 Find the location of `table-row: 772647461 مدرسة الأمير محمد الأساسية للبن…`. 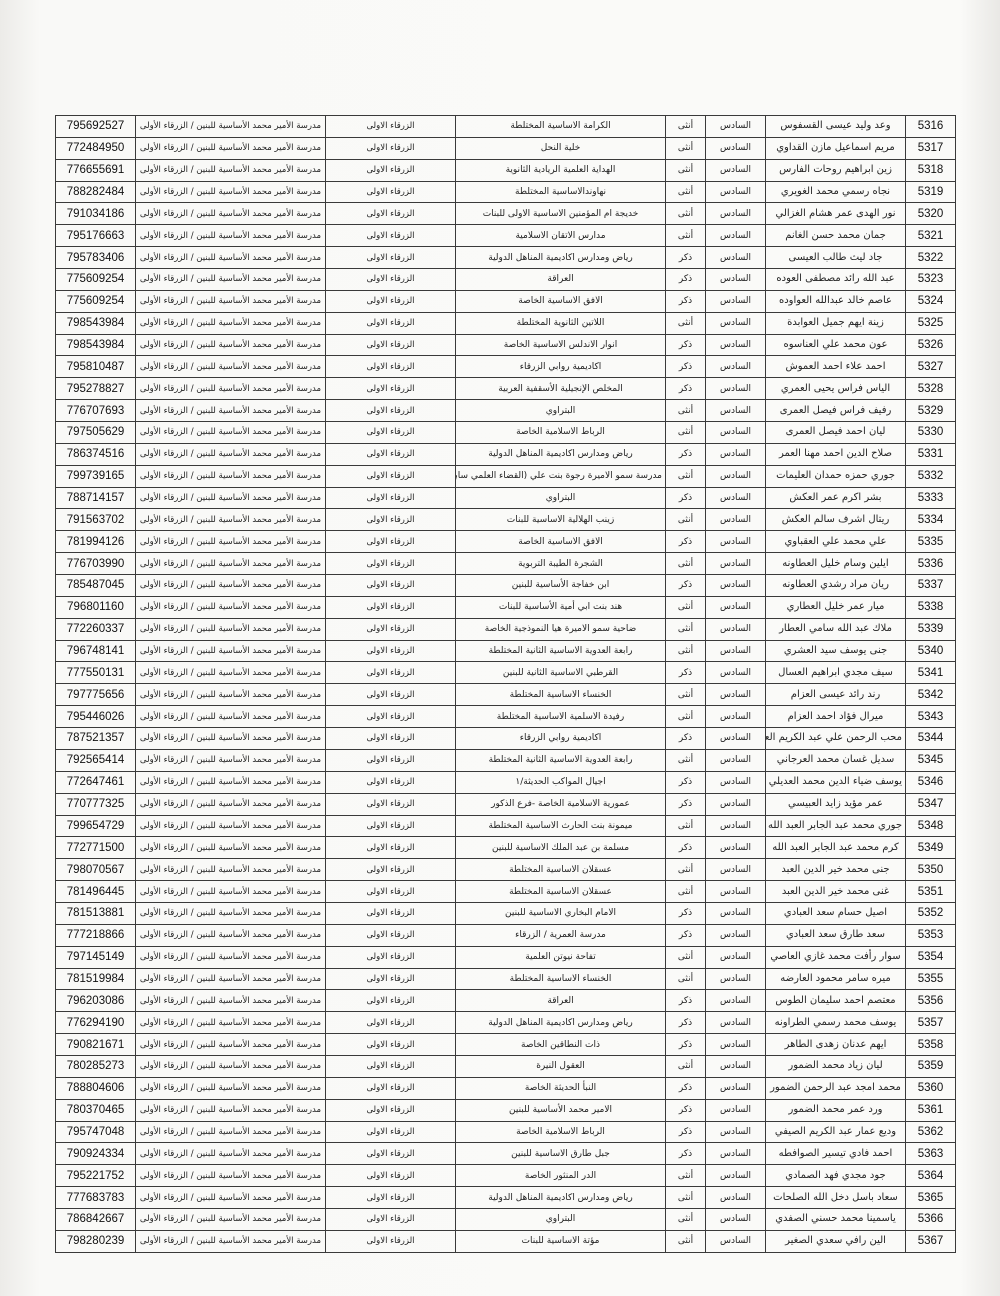

table-row: 772647461 مدرسة الأمير محمد الأساسية للبن… is located at coordinates (505, 782).